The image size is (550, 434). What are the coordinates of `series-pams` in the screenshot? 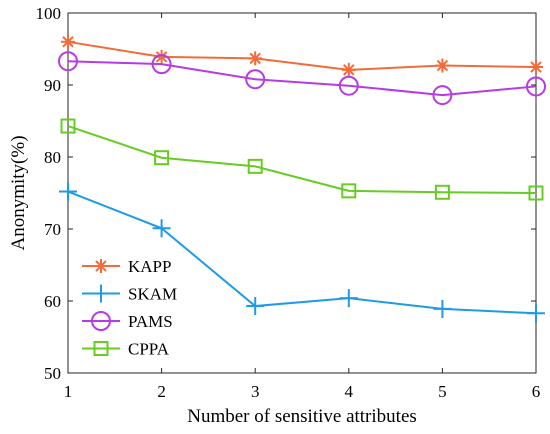 It's located at (302, 78).